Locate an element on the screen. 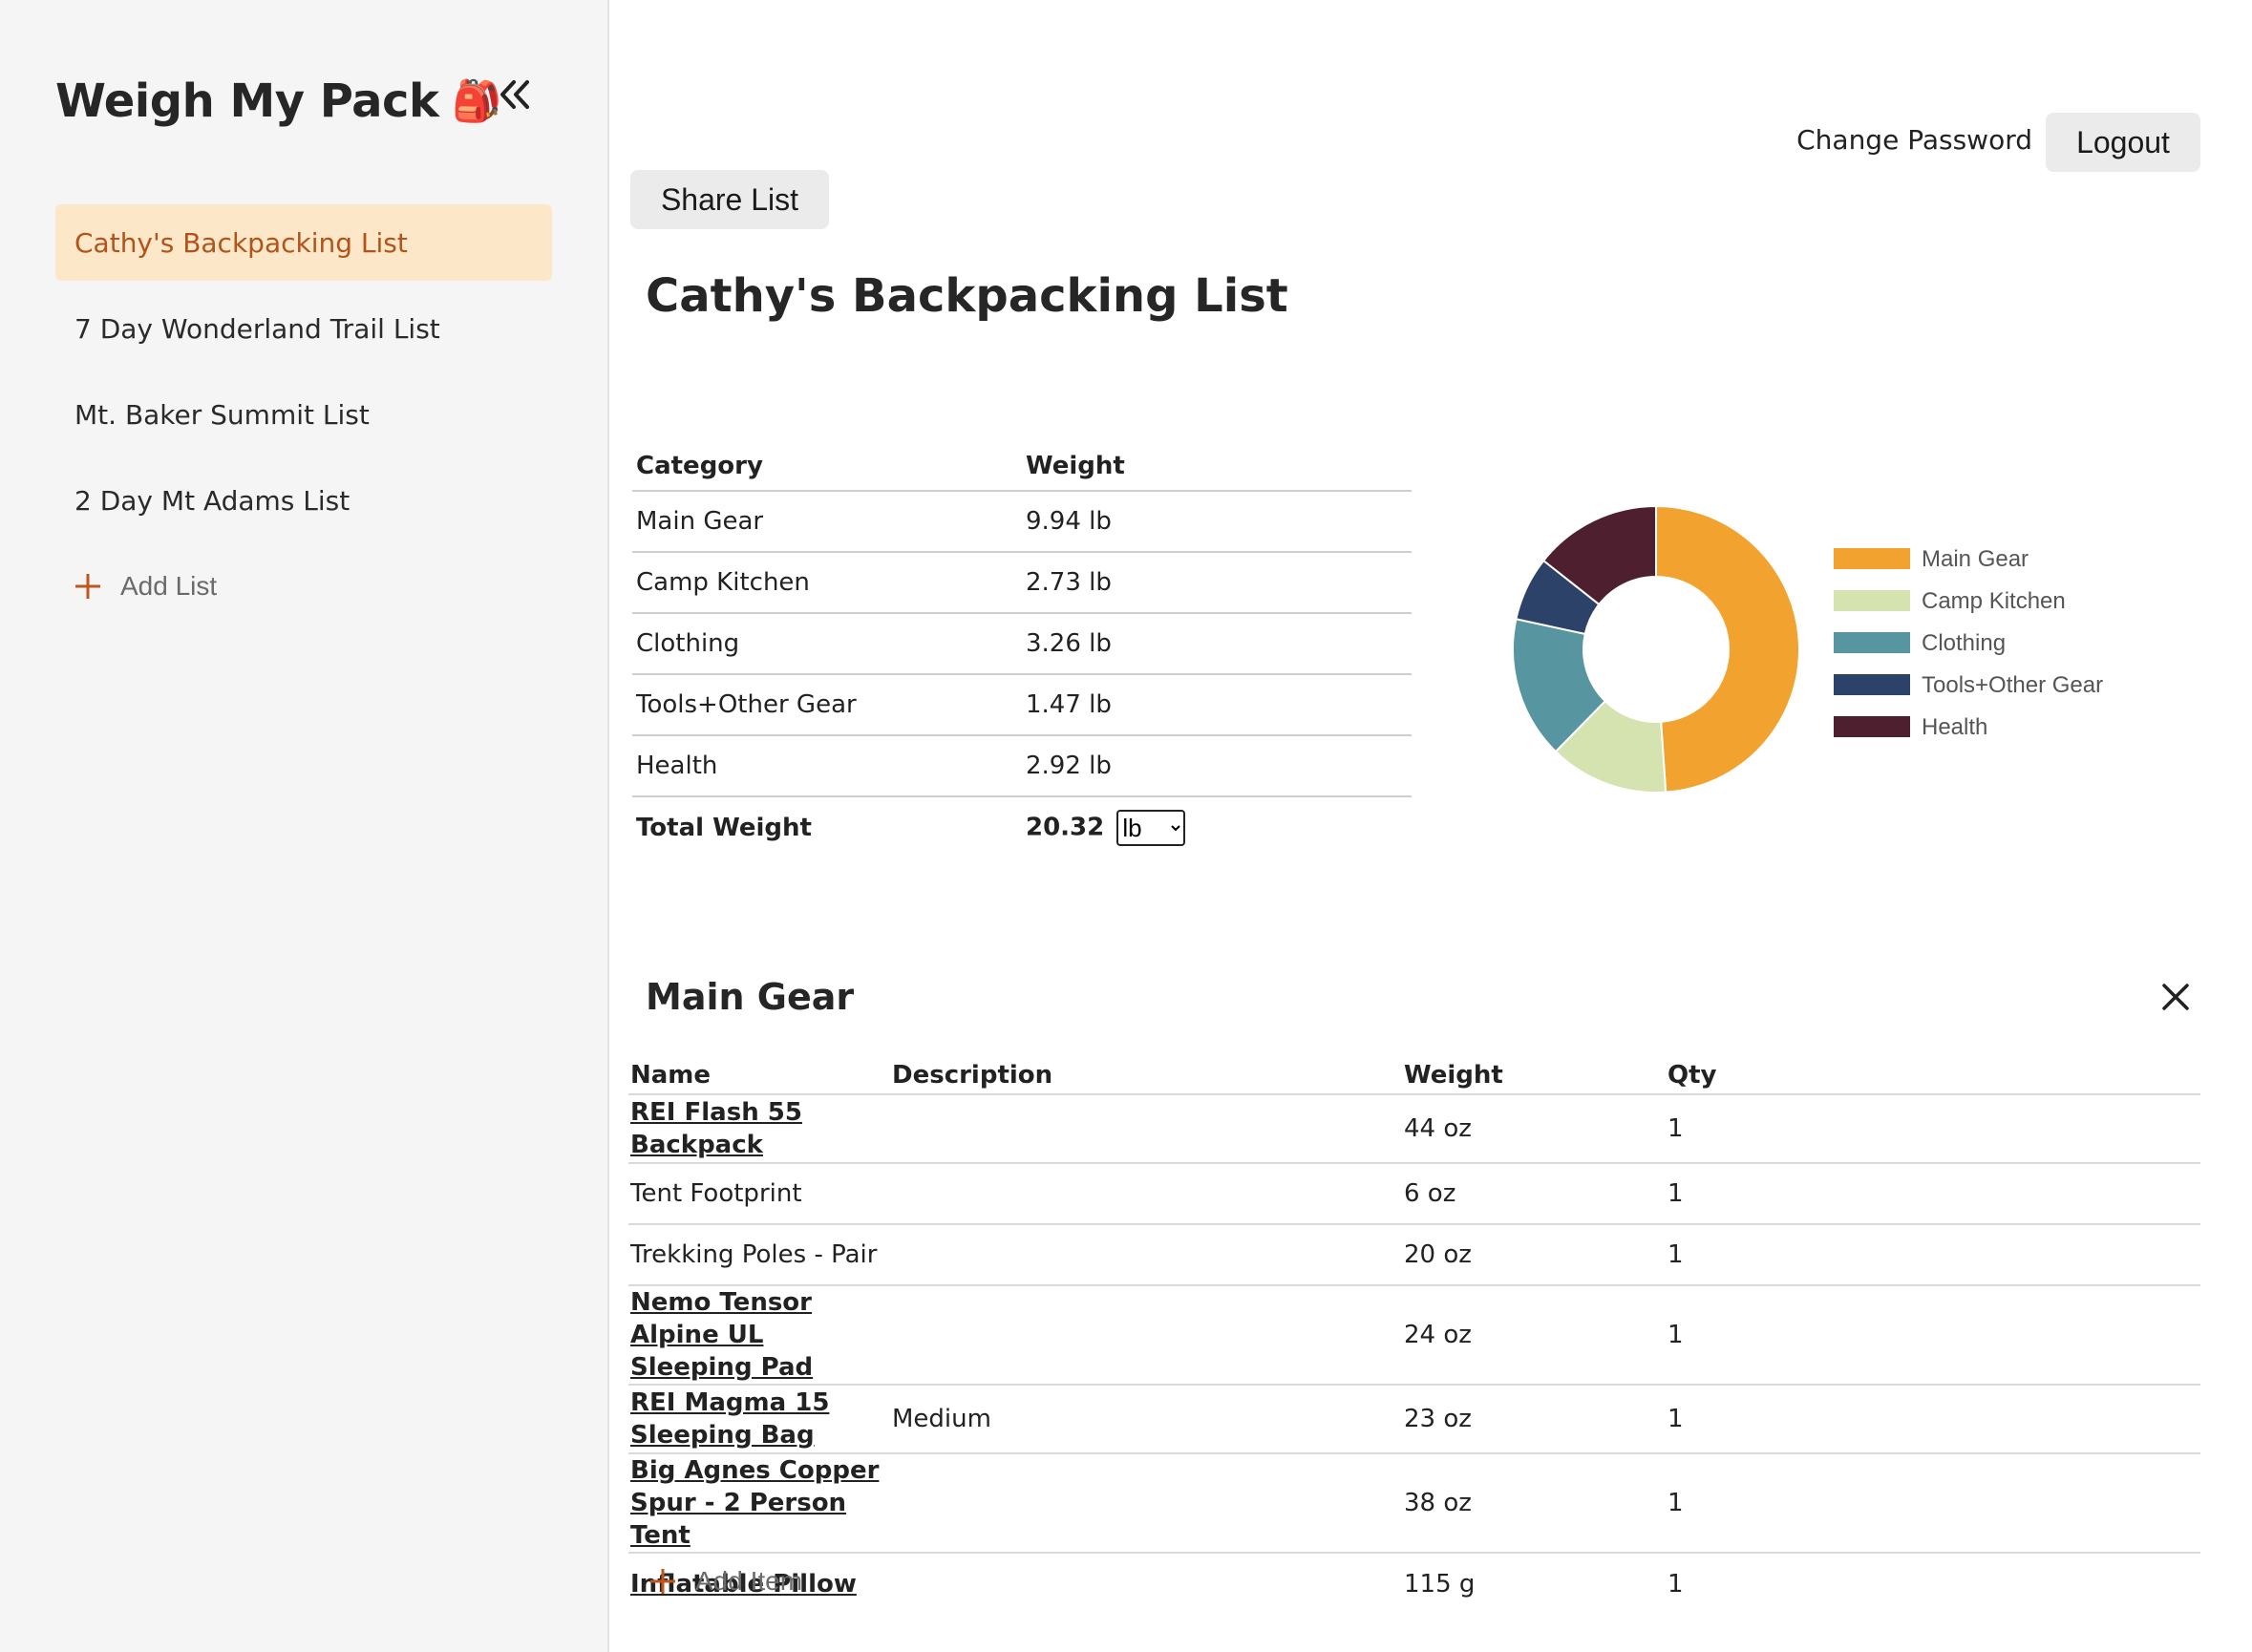 The height and width of the screenshot is (1652, 2252). table-row: REI Magma 15 Sleeping Bag Medium 23 oz 1 is located at coordinates (1414, 1419).